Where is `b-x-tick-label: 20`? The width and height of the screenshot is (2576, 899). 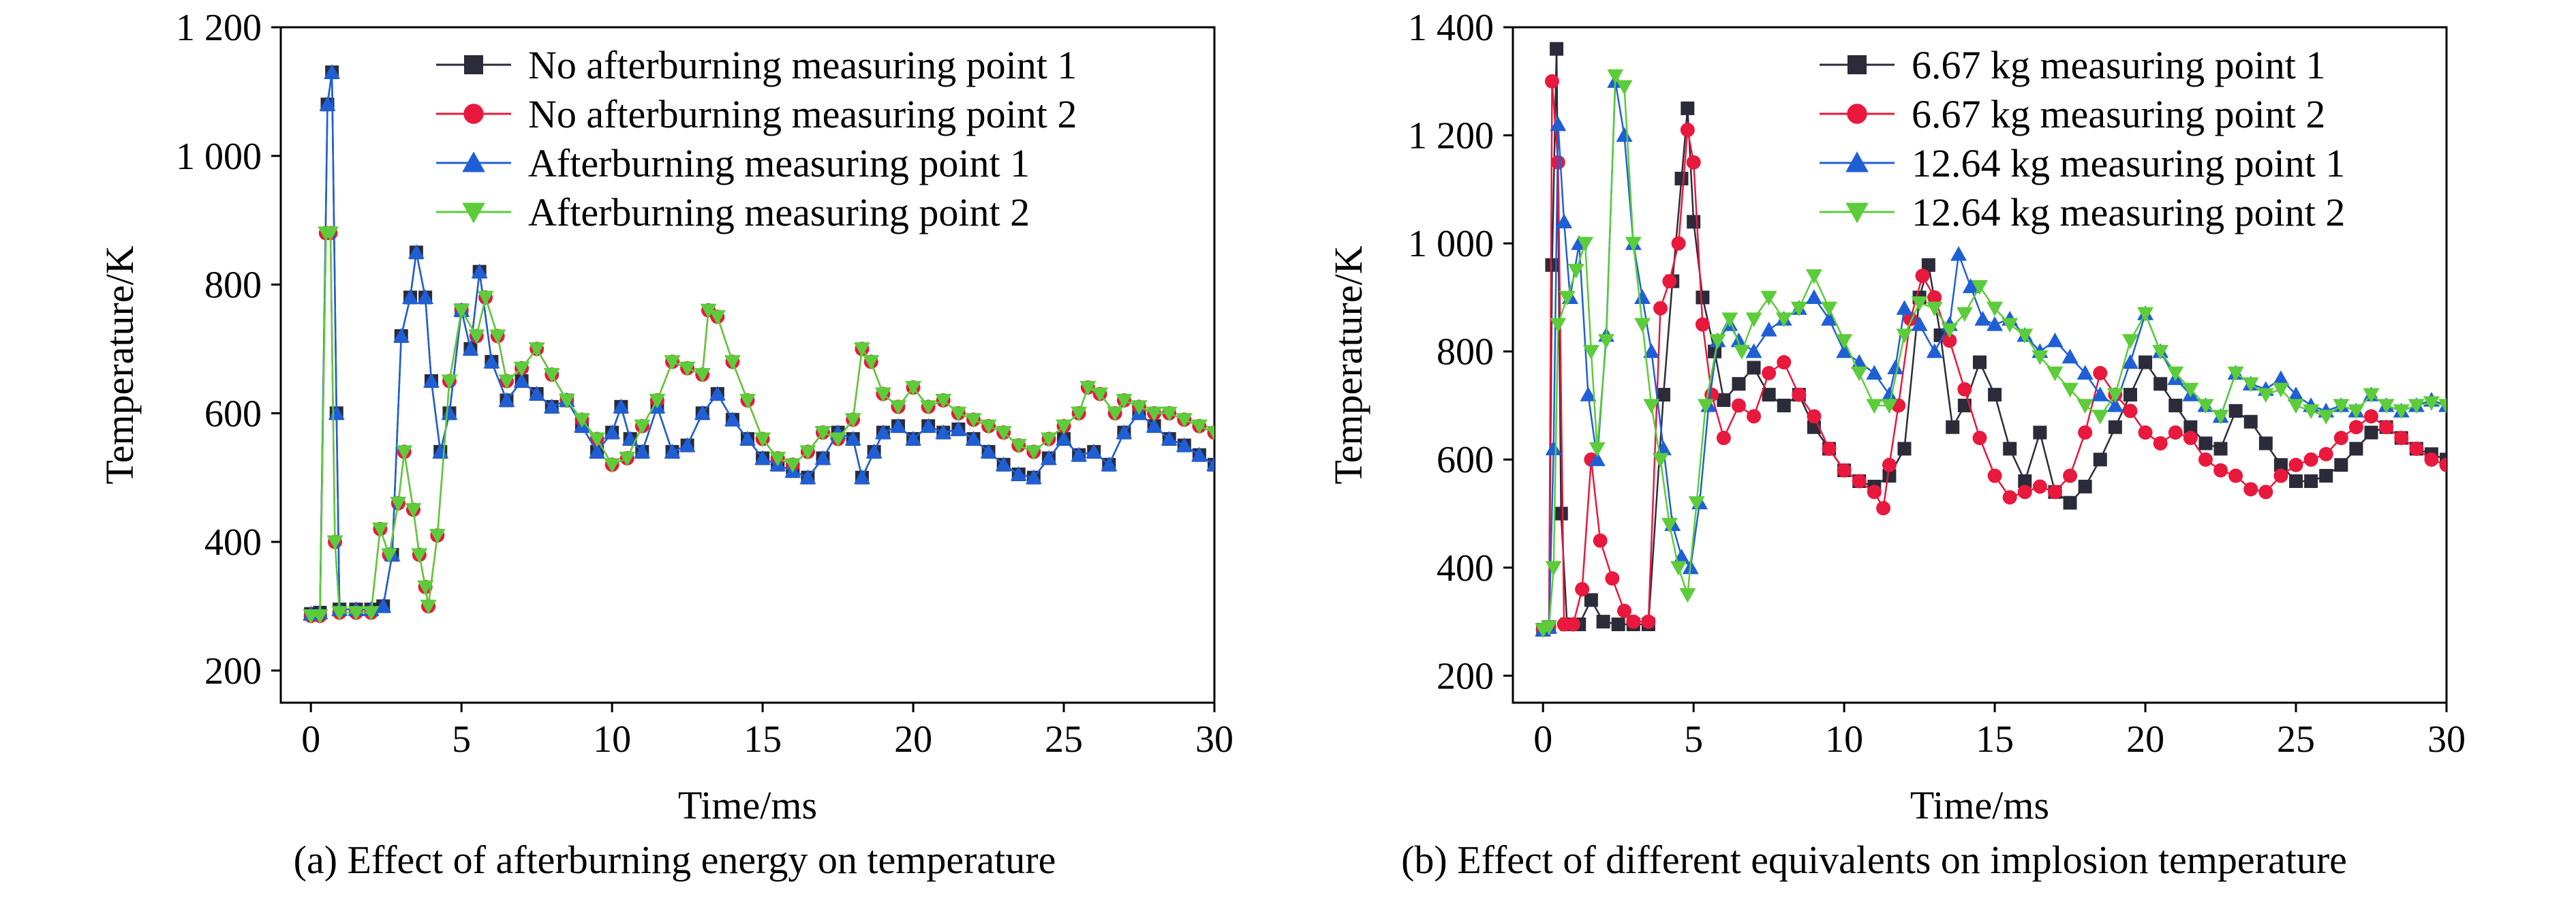
b-x-tick-label: 20 is located at coordinates (2145, 739).